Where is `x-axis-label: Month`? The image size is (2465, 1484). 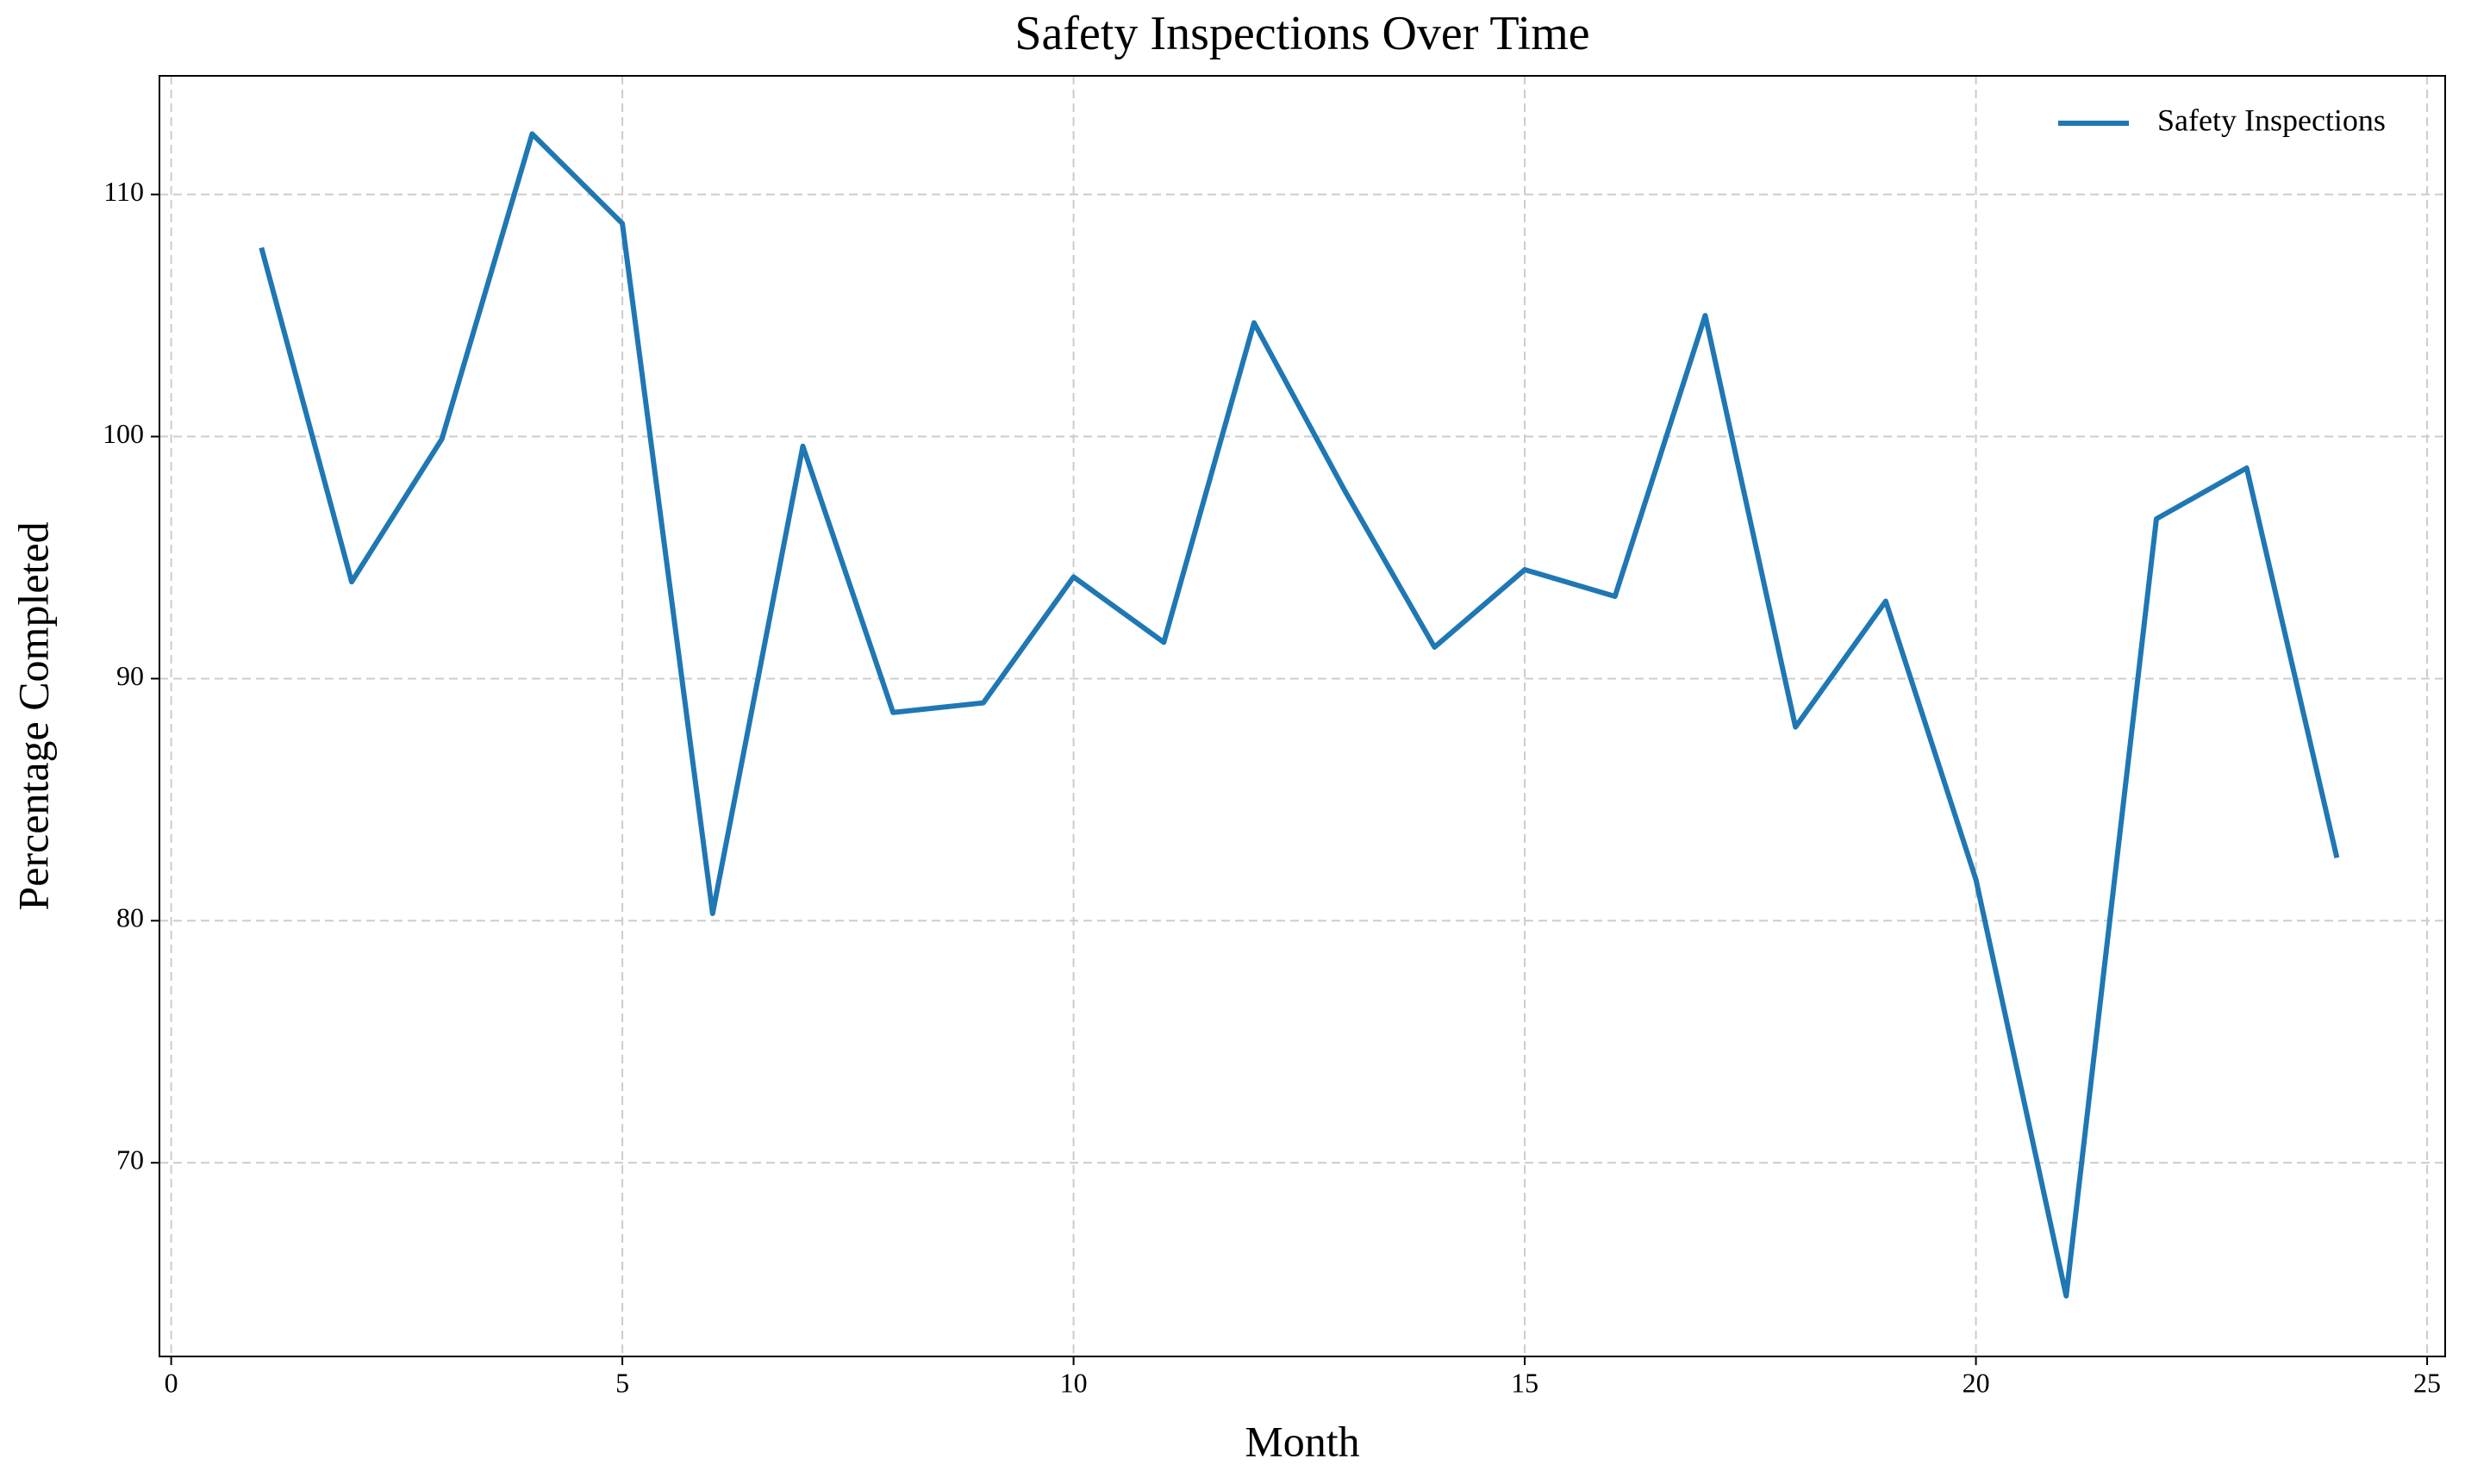 x-axis-label: Month is located at coordinates (1302, 1441).